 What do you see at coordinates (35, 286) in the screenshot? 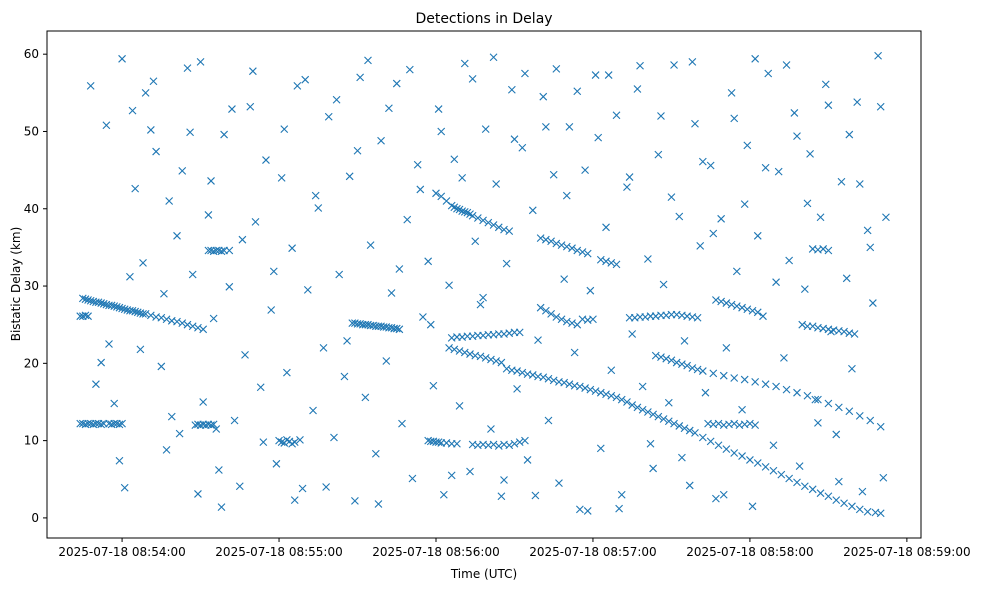
I see `y-axis: 0 10 20 30 40 50 60` at bounding box center [35, 286].